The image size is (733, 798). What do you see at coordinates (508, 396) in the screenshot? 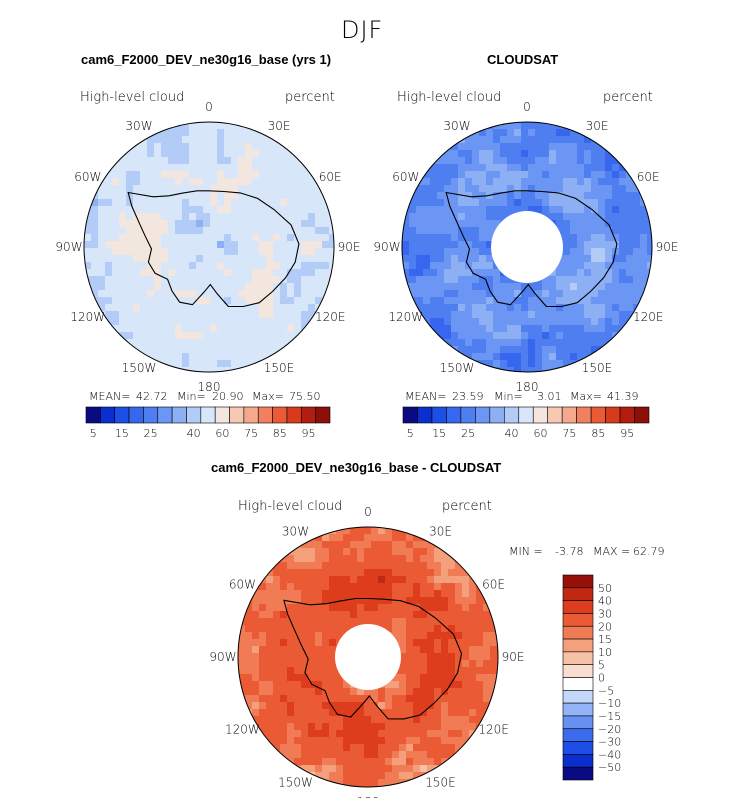
I see `panel2-stat-min-label: Min=` at bounding box center [508, 396].